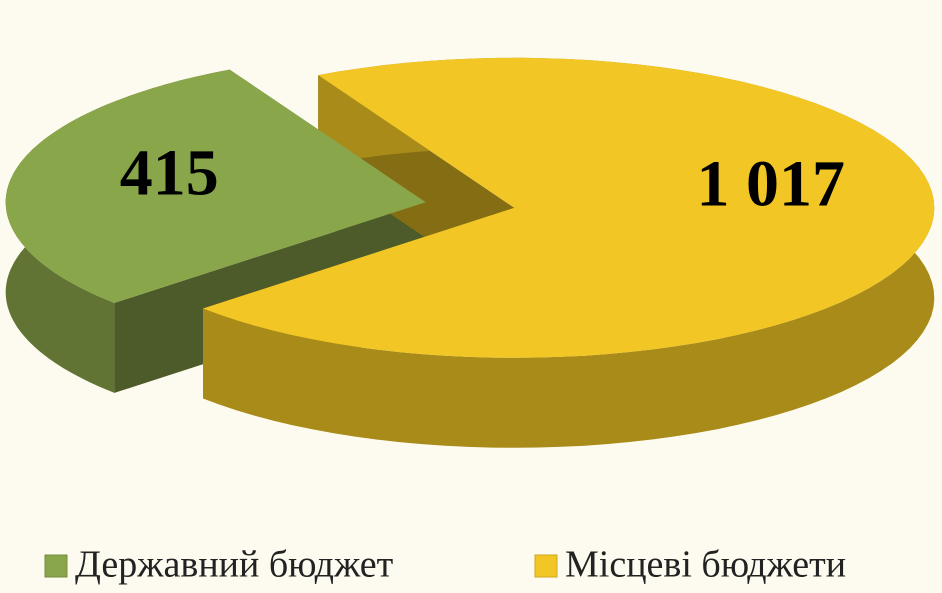  I want to click on data-label: 415, so click(169, 173).